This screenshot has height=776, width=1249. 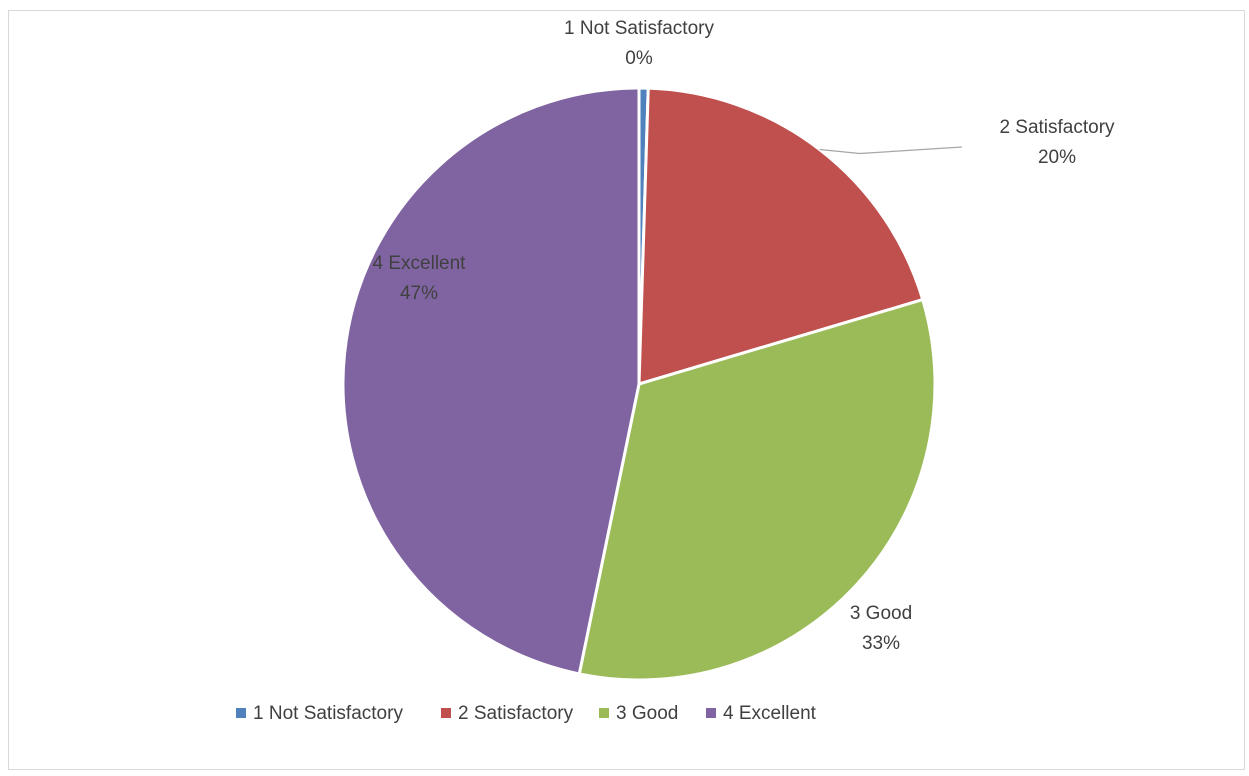 What do you see at coordinates (770, 713) in the screenshot?
I see `legend-label: 4 Excellent` at bounding box center [770, 713].